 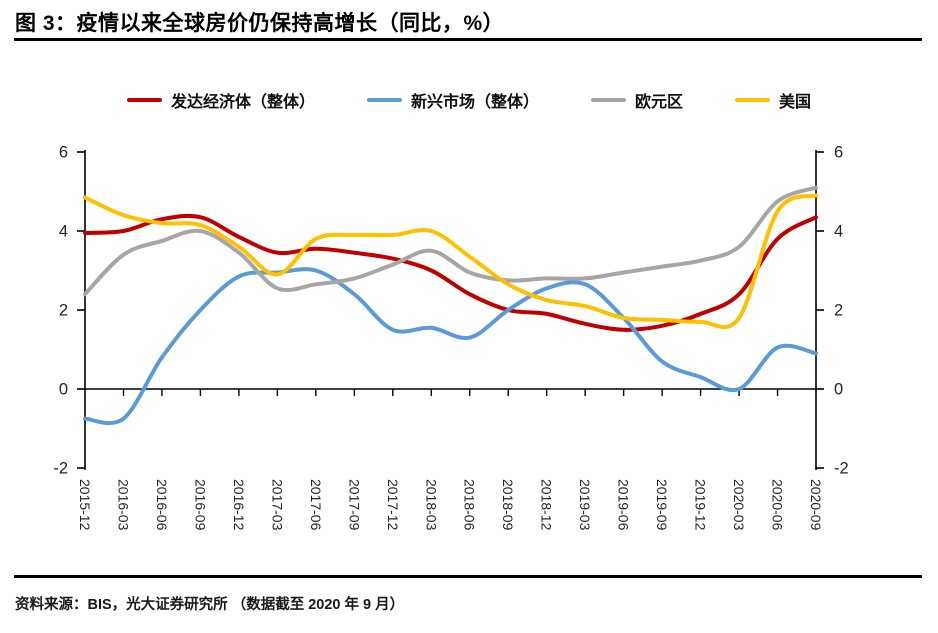 I want to click on x-axis-tick-label: 2019-09, so click(x=662, y=505).